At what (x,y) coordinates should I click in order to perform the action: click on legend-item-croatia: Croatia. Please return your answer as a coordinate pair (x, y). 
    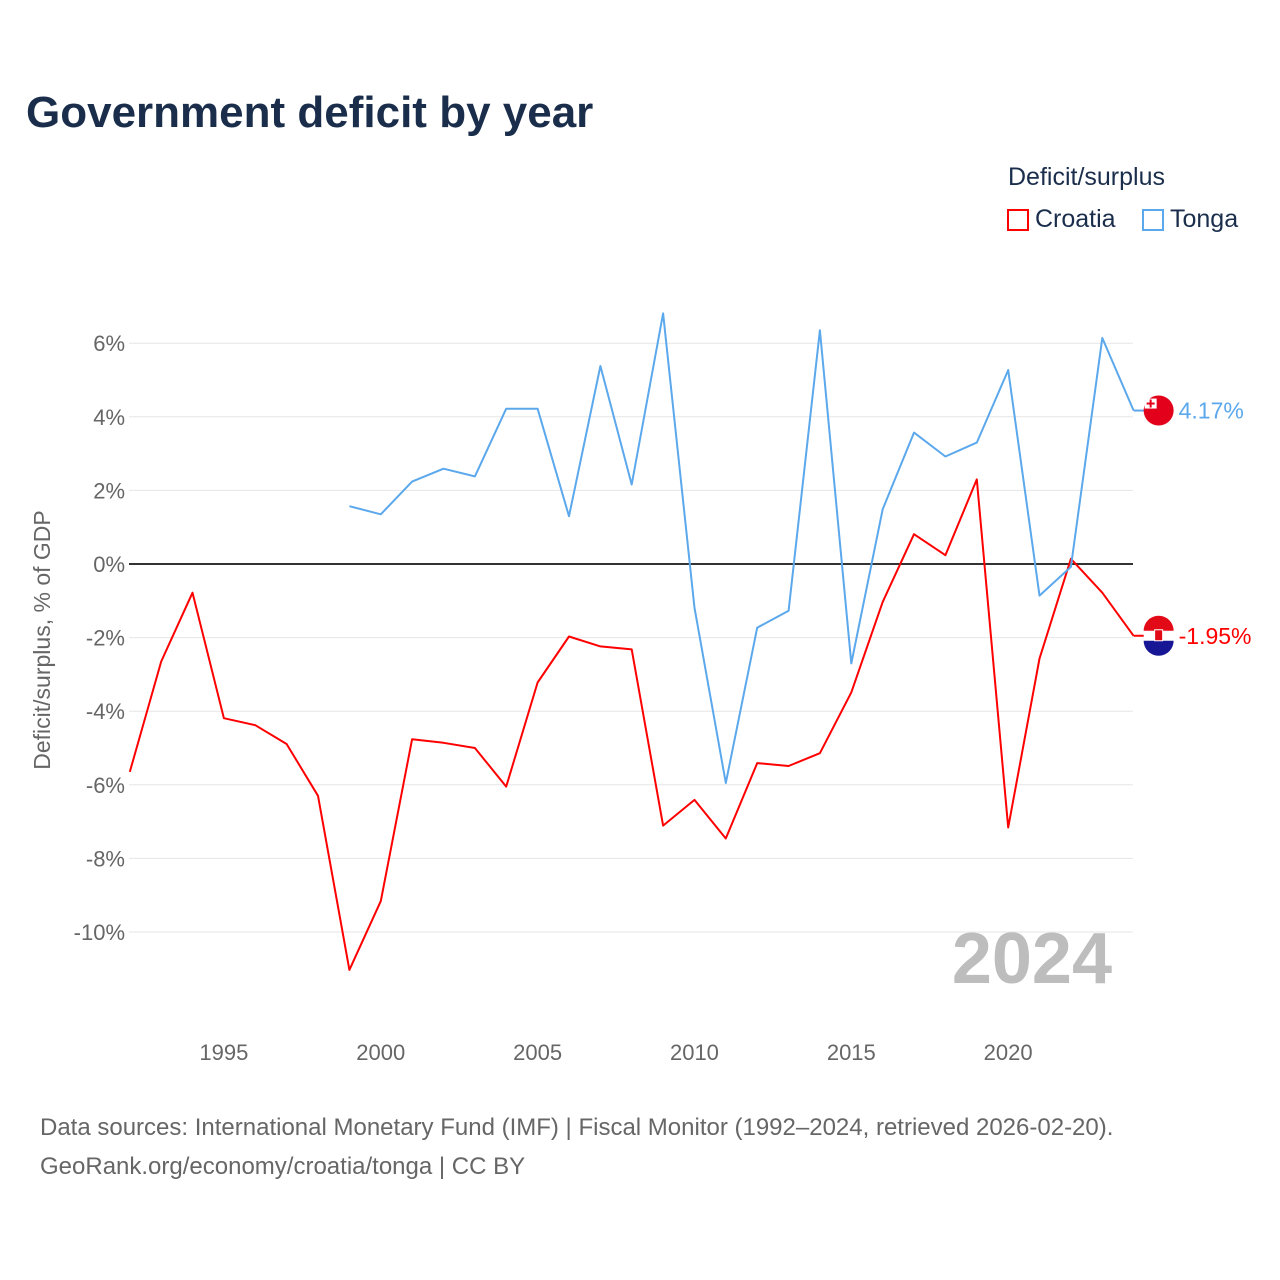
    Looking at the image, I should click on (1061, 219).